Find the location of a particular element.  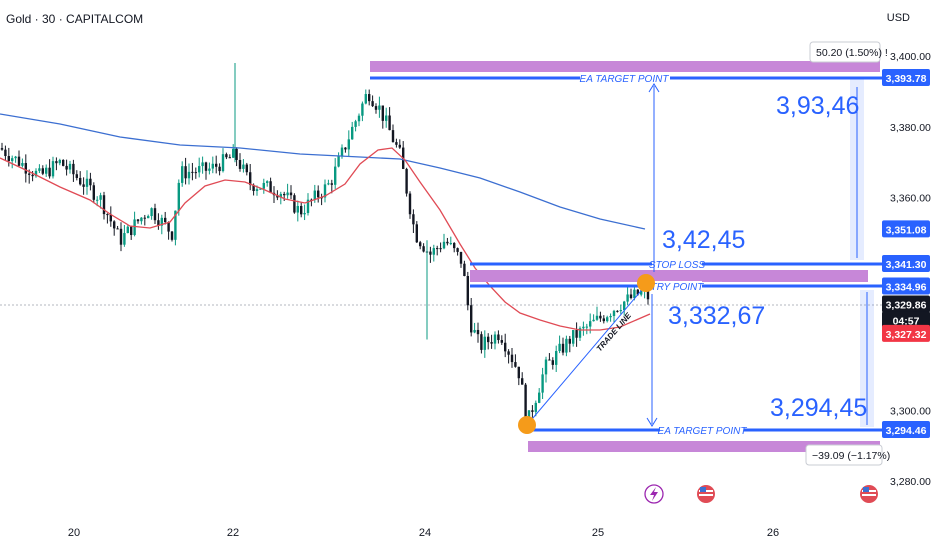

trade-line is located at coordinates (586, 355).